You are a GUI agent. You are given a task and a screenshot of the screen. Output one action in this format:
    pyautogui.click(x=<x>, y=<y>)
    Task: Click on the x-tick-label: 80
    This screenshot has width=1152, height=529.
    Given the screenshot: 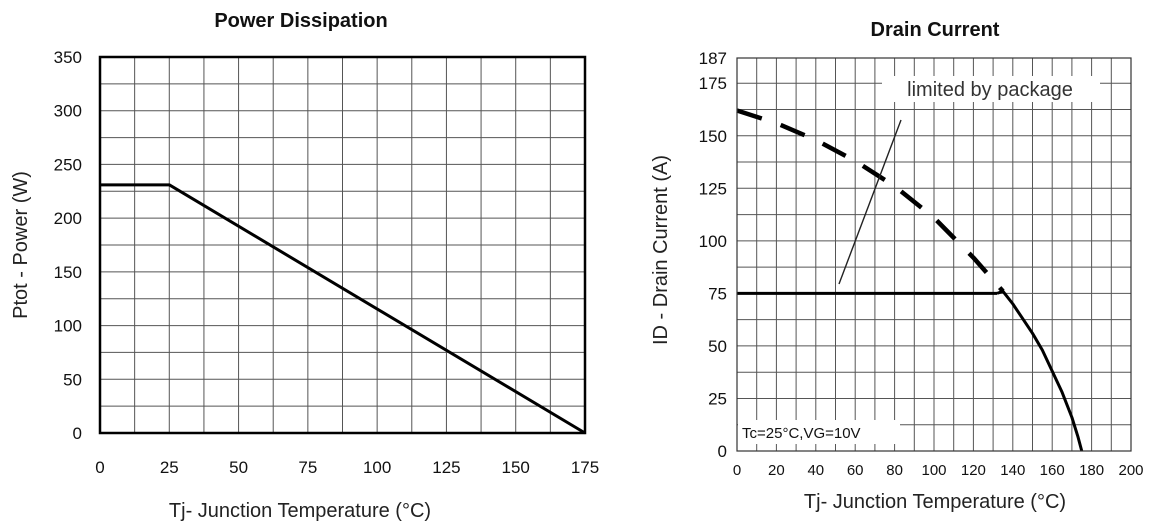 What is the action you would take?
    pyautogui.click(x=894, y=470)
    